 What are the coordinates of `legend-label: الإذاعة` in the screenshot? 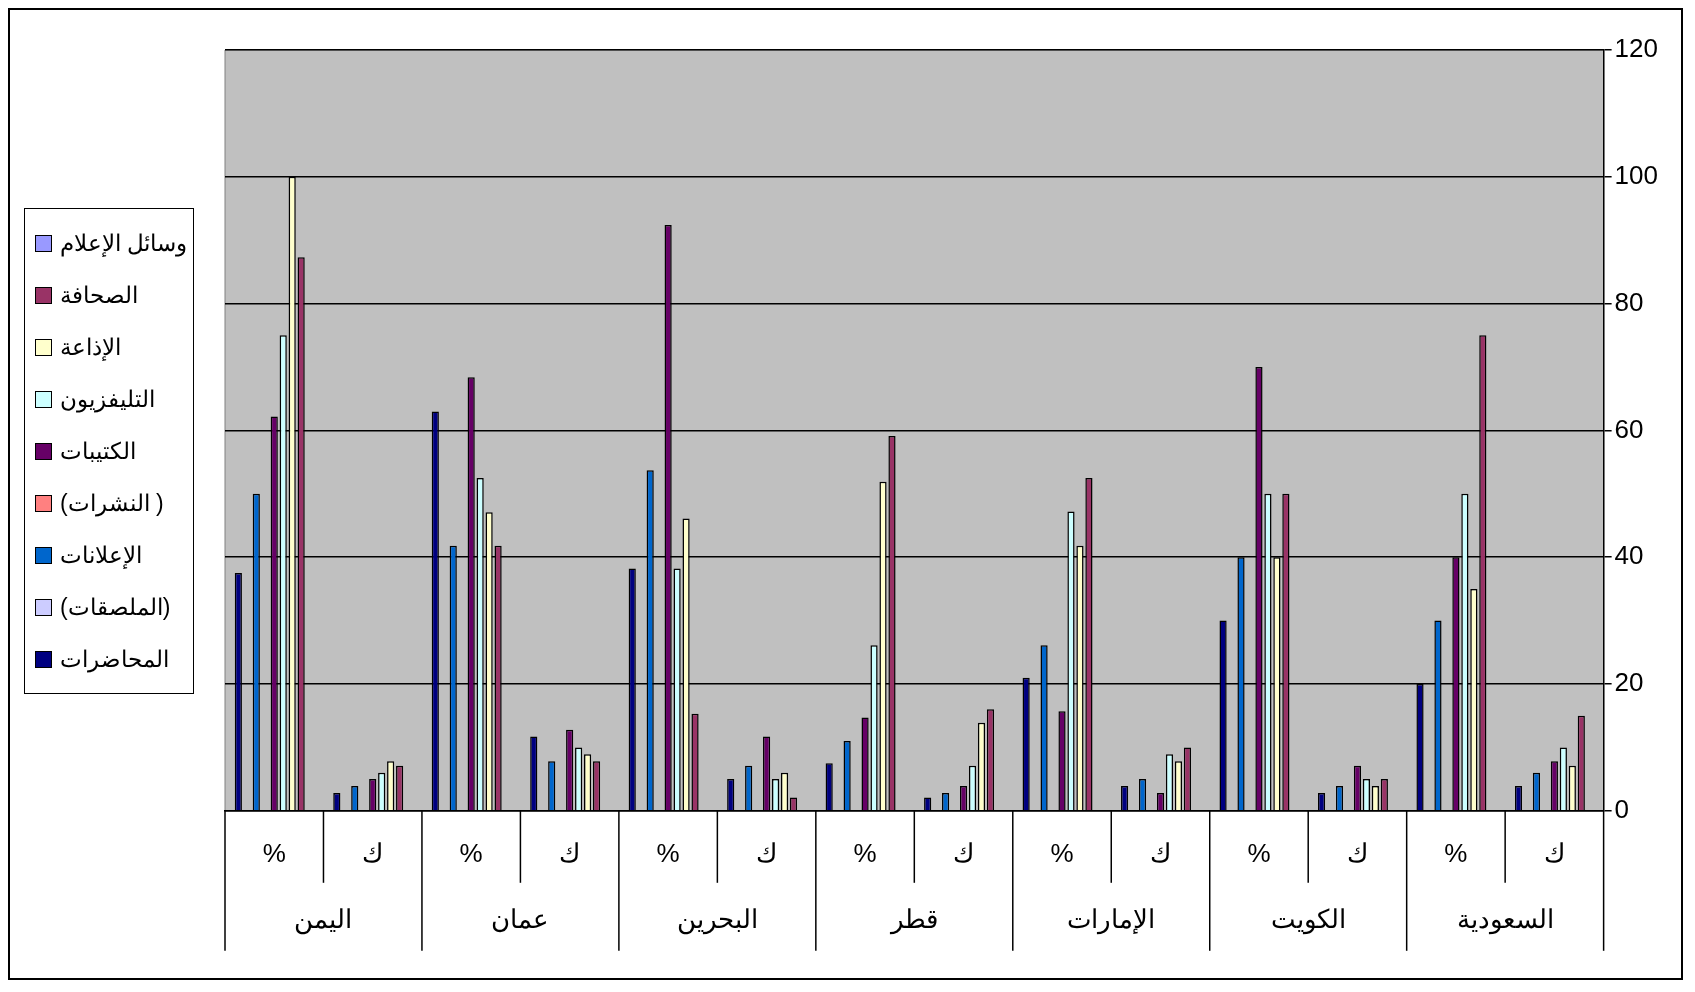 It's located at (90, 347).